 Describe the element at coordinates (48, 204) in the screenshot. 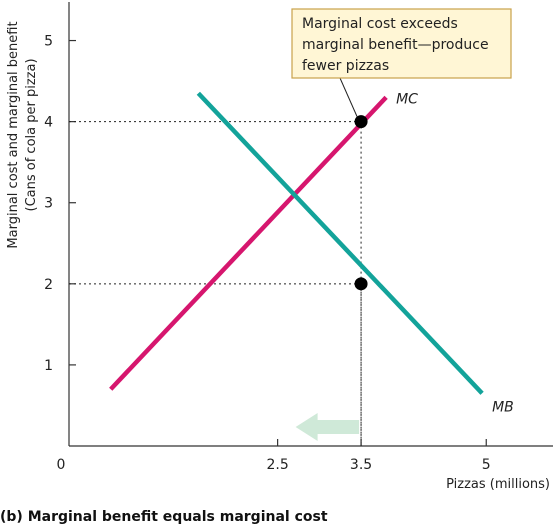

I see `y-tick-label-3: 3` at that location.